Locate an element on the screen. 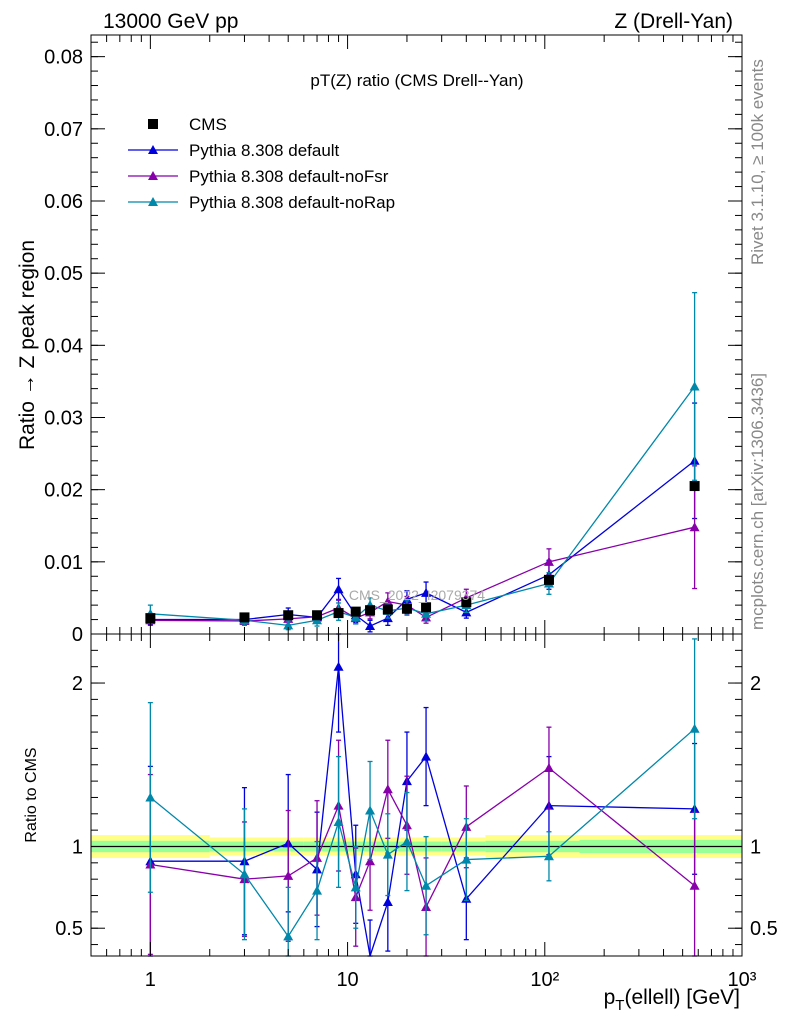 The width and height of the screenshot is (786, 1024). y-tick-label: 0.03 is located at coordinates (63, 418).